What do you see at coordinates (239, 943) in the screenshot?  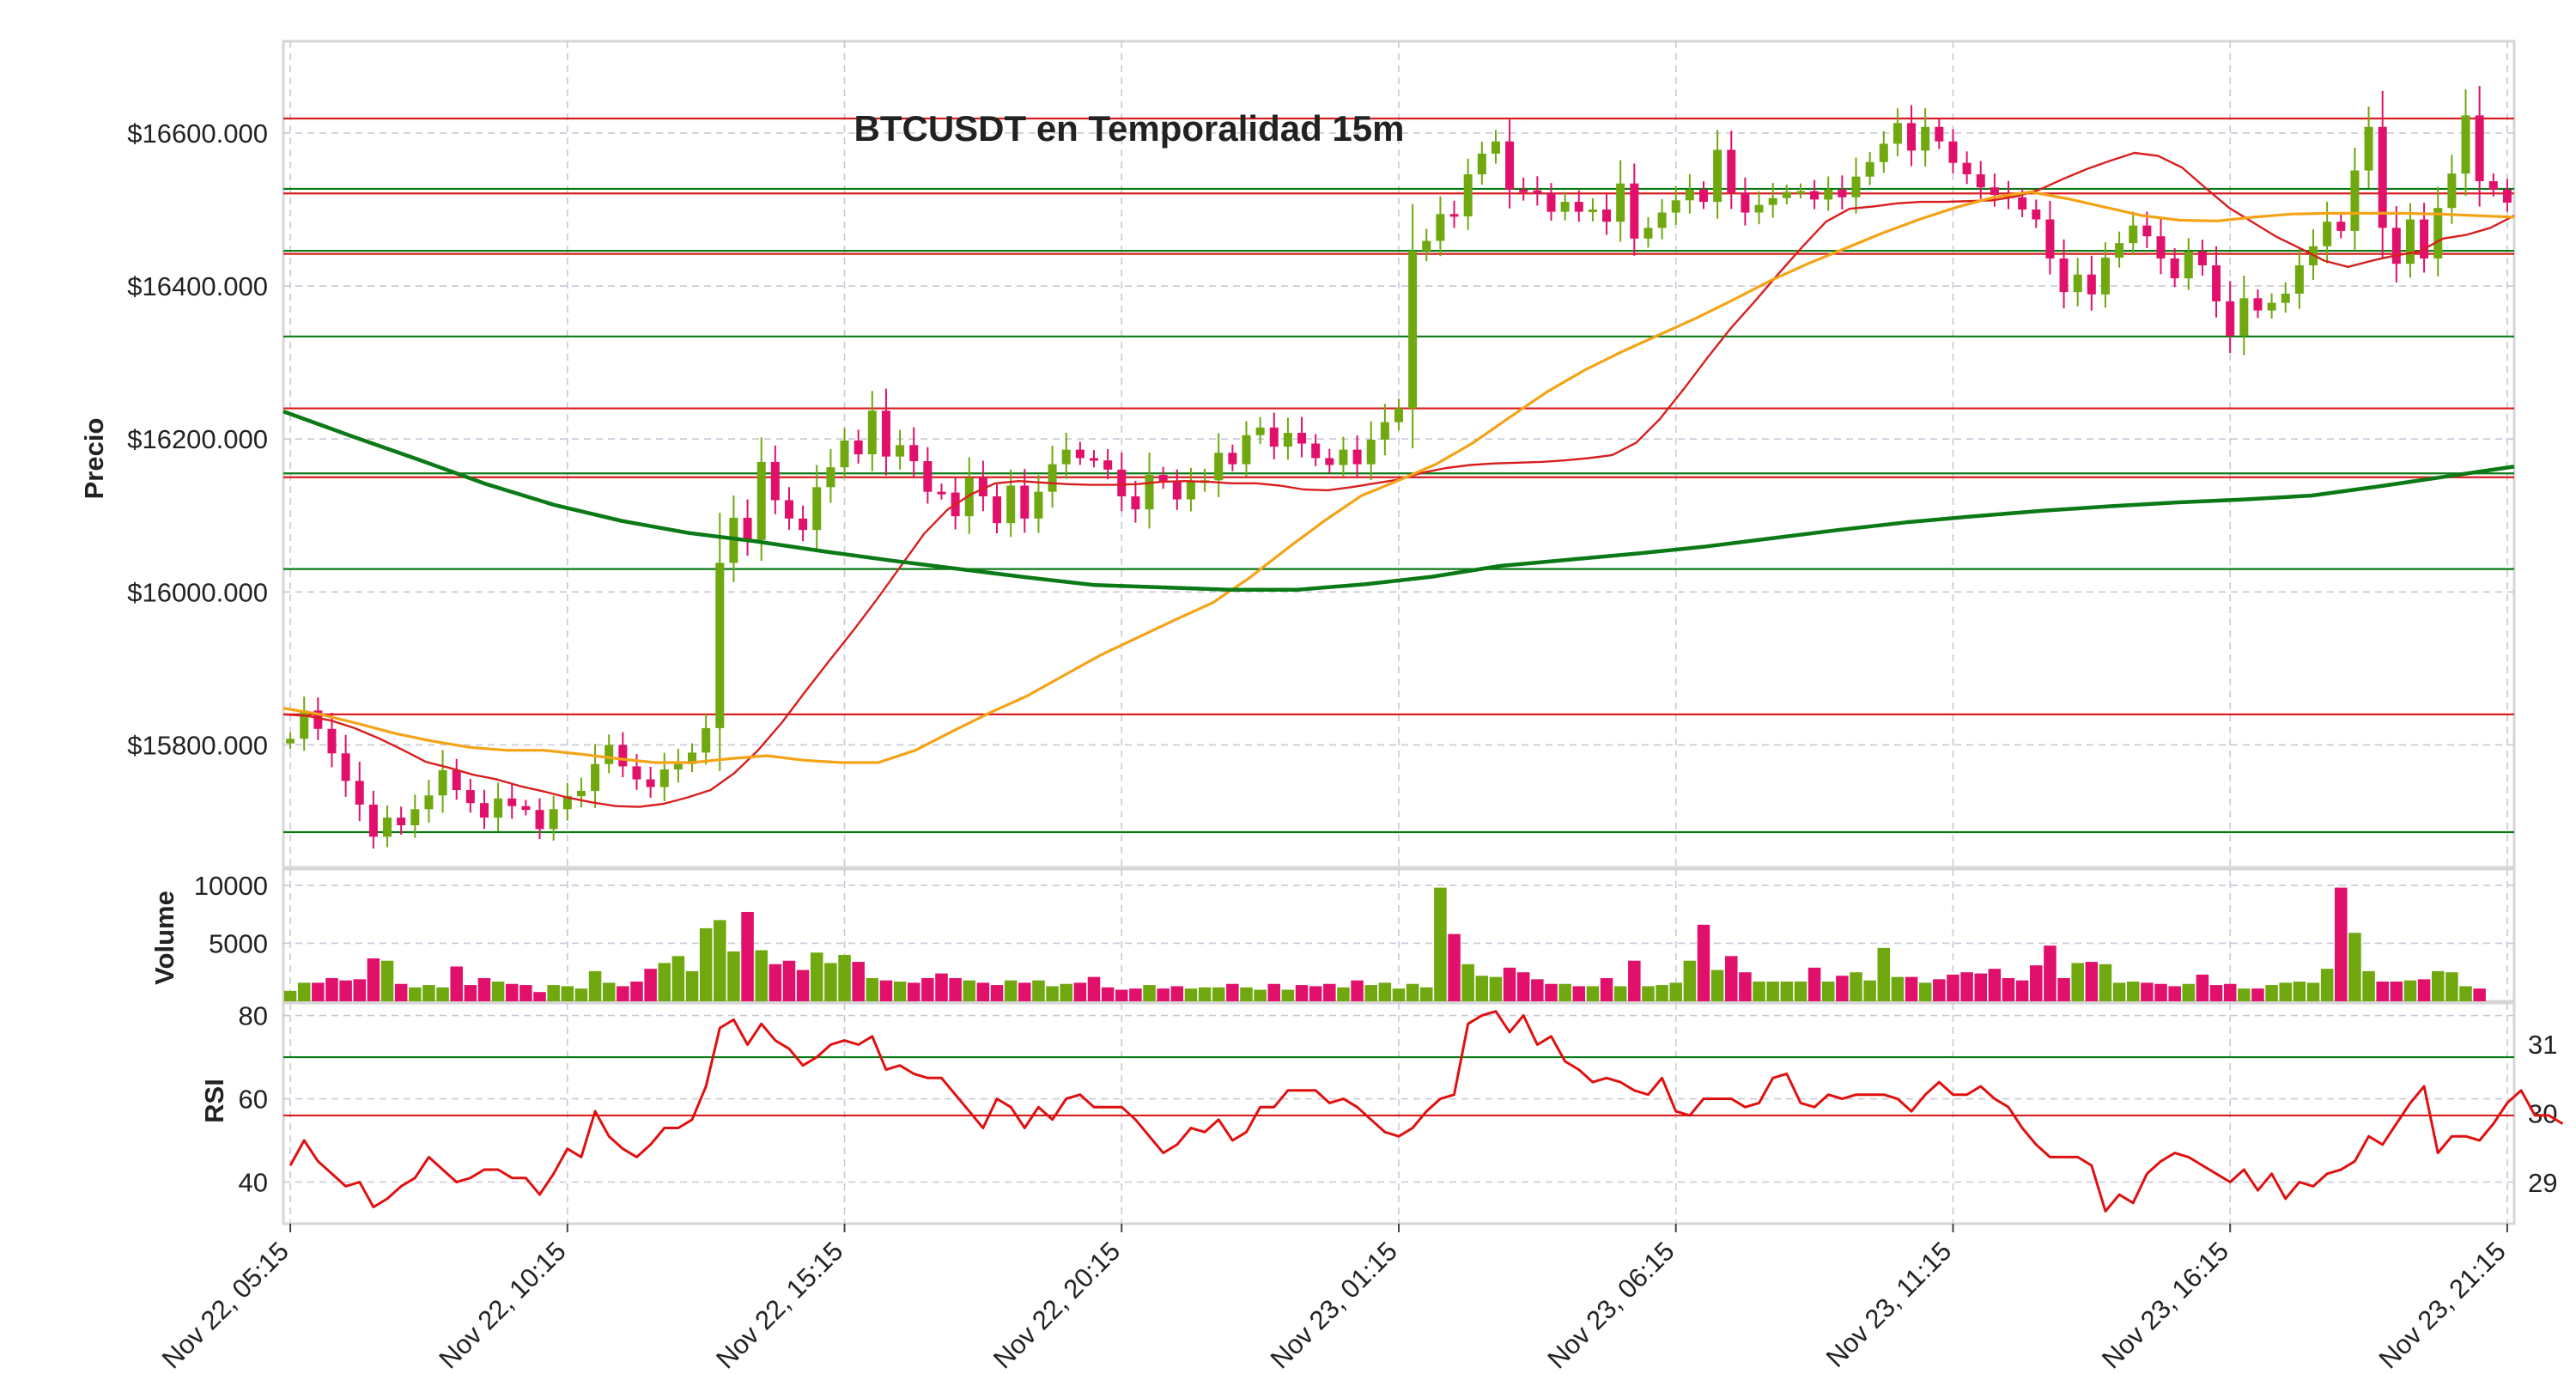 I see `volume-tick-label: 5000` at bounding box center [239, 943].